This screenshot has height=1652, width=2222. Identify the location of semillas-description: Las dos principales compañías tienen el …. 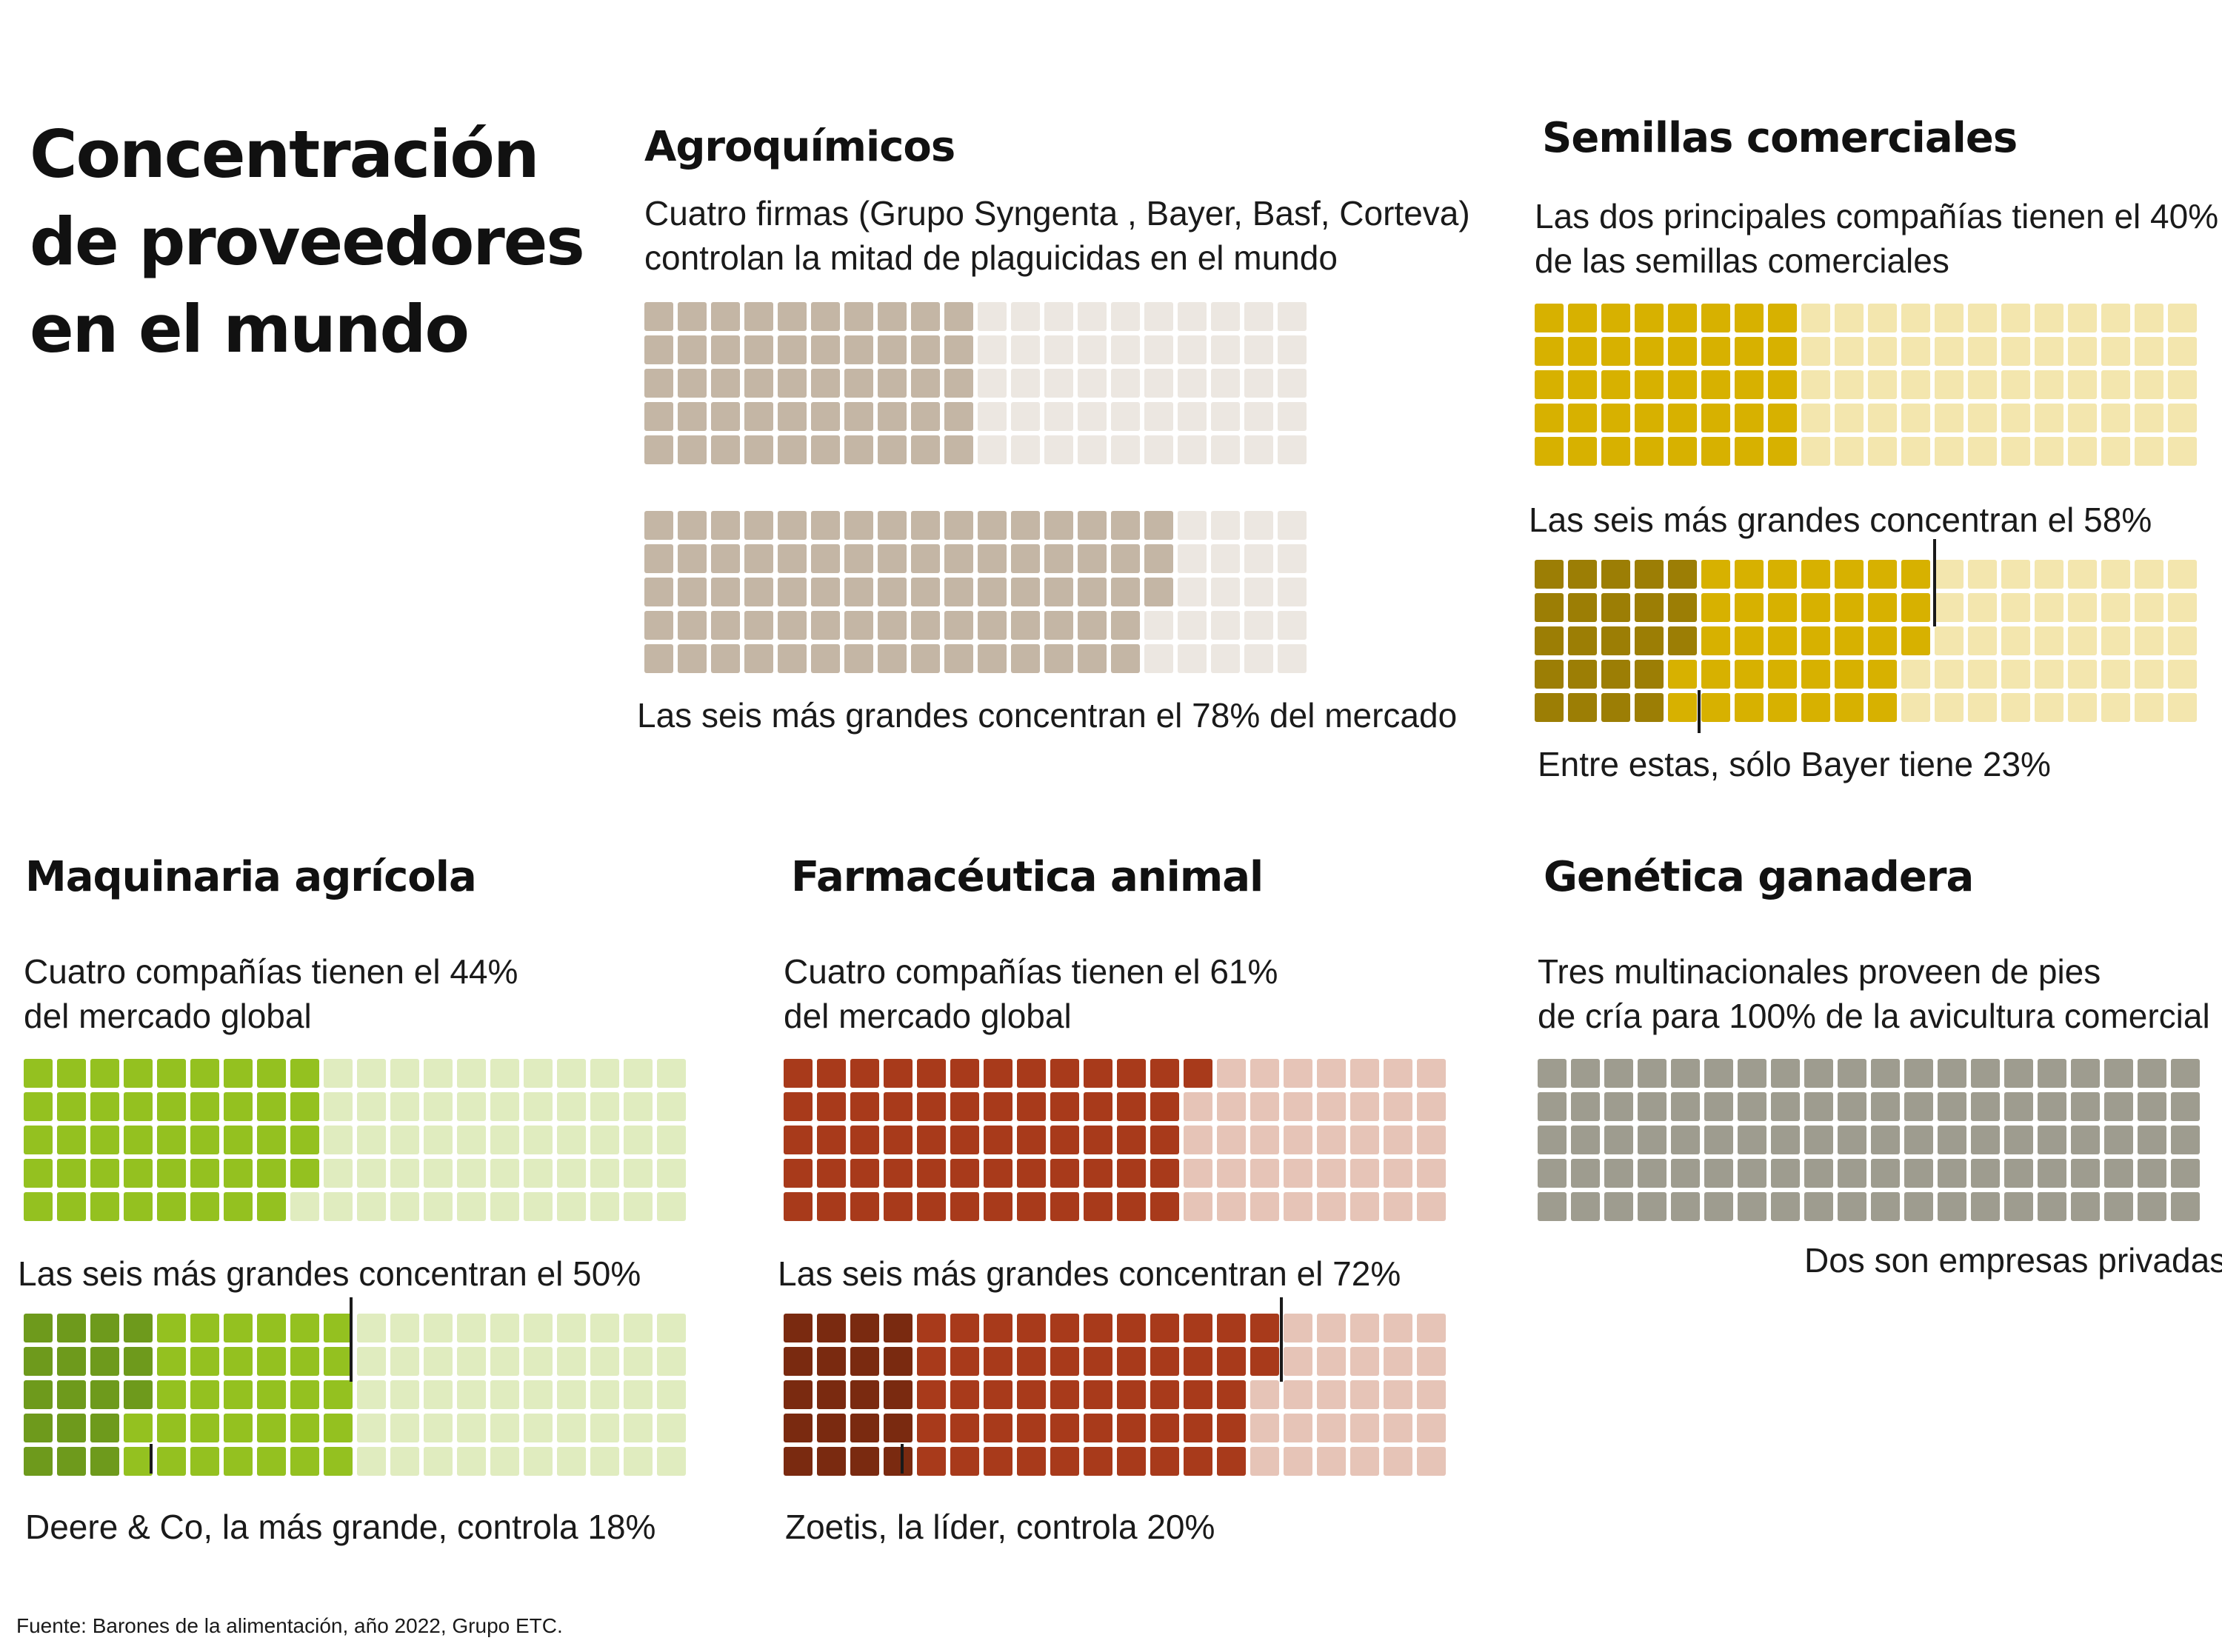
(1878, 239).